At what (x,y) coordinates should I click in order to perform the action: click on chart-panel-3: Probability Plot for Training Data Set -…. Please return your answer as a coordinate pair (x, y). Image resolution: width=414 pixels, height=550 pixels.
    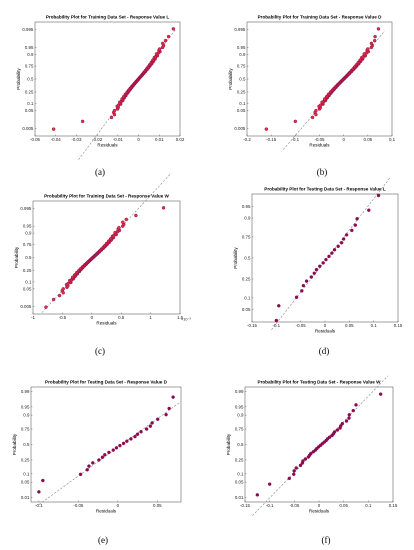
    Looking at the image, I should click on (102, 264).